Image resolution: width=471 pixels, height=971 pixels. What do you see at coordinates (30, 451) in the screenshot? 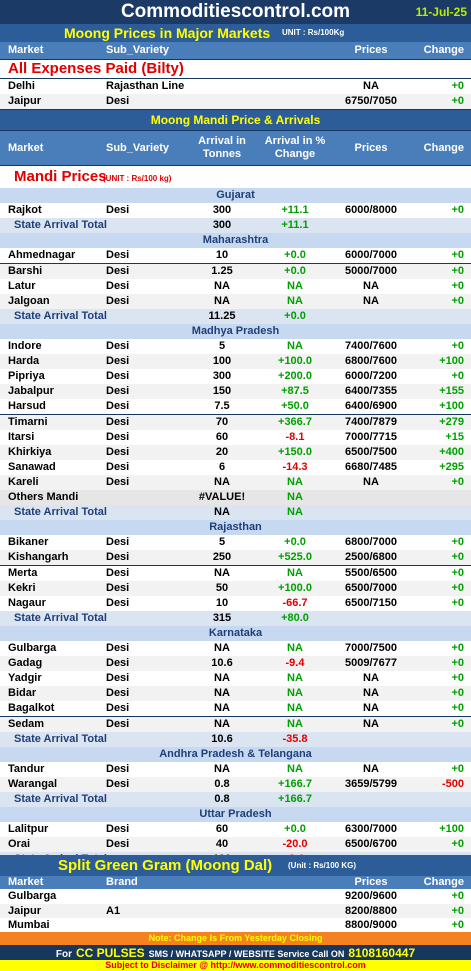
I see `cell: Khirkiya` at bounding box center [30, 451].